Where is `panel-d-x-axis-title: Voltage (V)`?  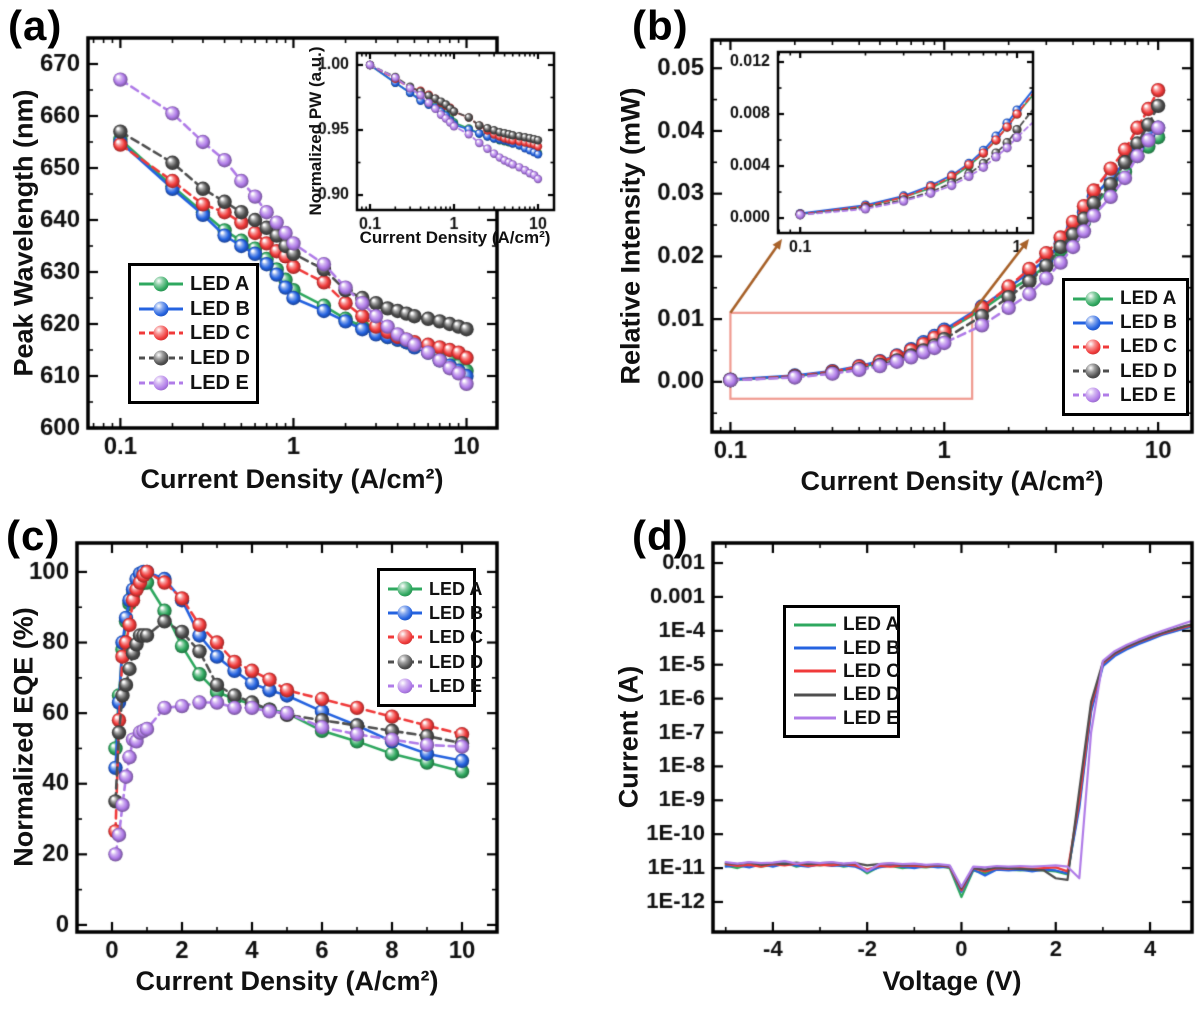 panel-d-x-axis-title: Voltage (V) is located at coordinates (952, 981).